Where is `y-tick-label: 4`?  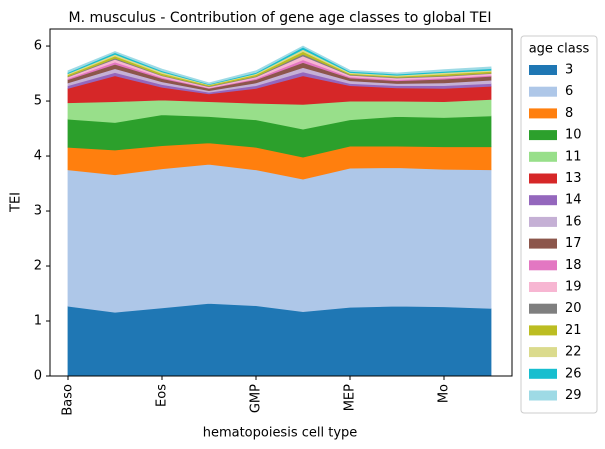
y-tick-label: 4 is located at coordinates (38, 156).